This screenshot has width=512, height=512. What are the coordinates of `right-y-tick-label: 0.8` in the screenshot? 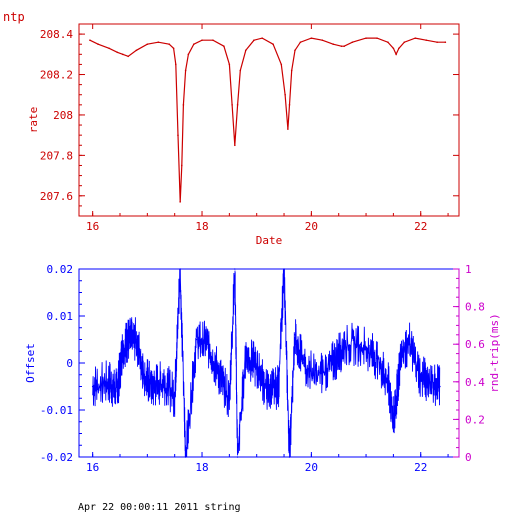 It's located at (475, 307).